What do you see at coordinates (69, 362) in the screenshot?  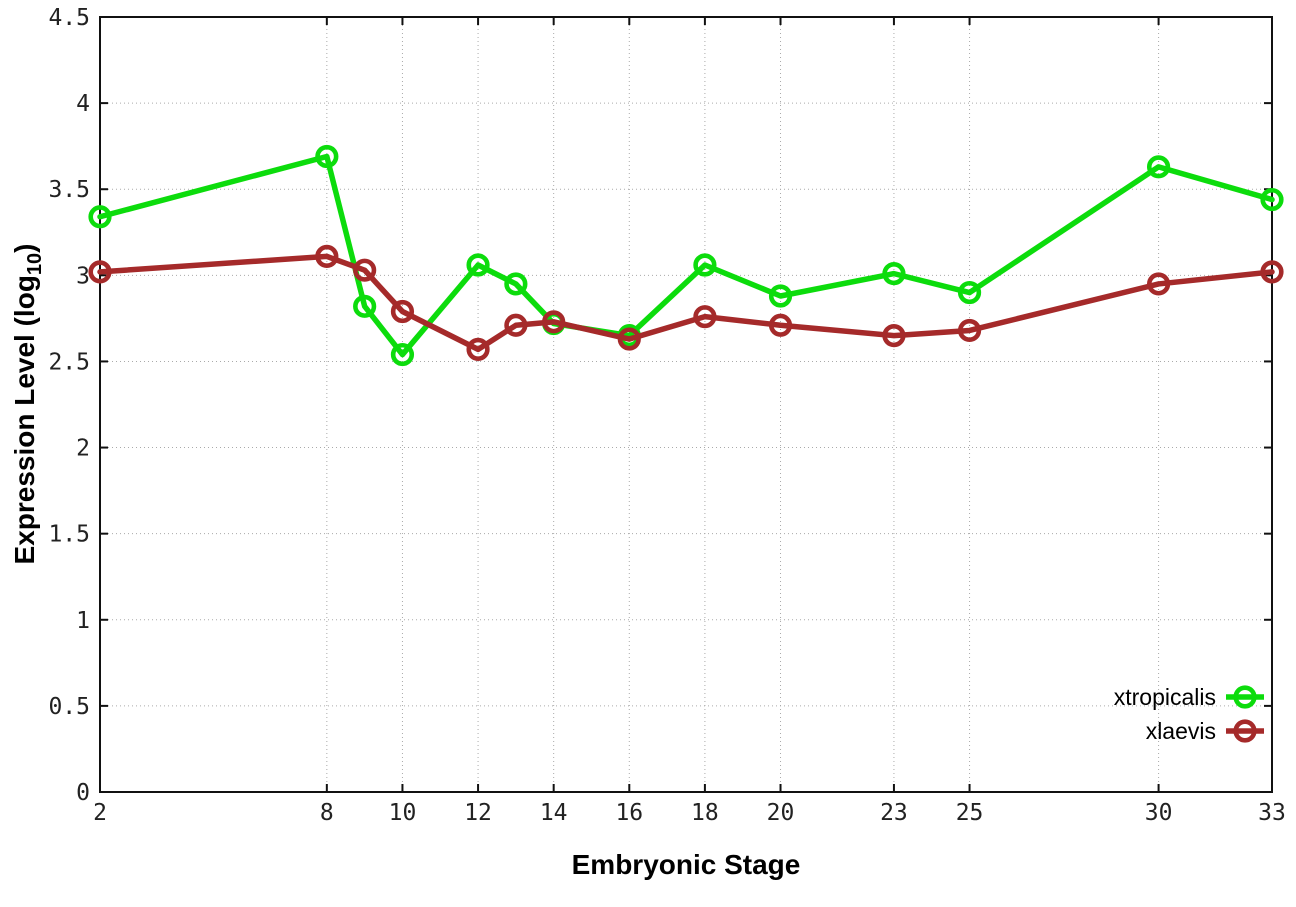 I see `y-tick-label: 2.5` at bounding box center [69, 362].